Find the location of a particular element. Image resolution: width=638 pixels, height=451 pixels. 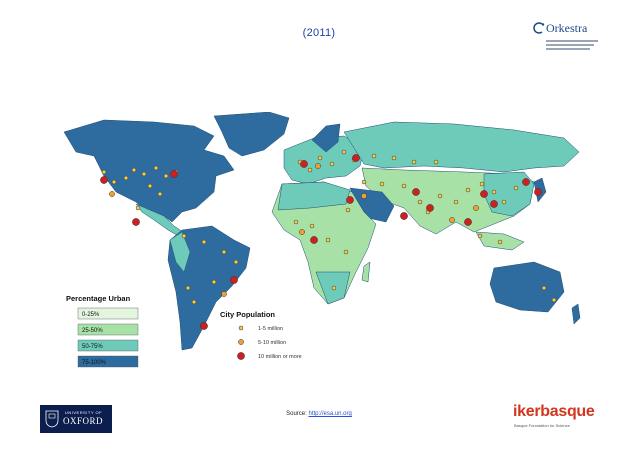

orkestra-logo-name: Orkestra is located at coordinates (567, 28).